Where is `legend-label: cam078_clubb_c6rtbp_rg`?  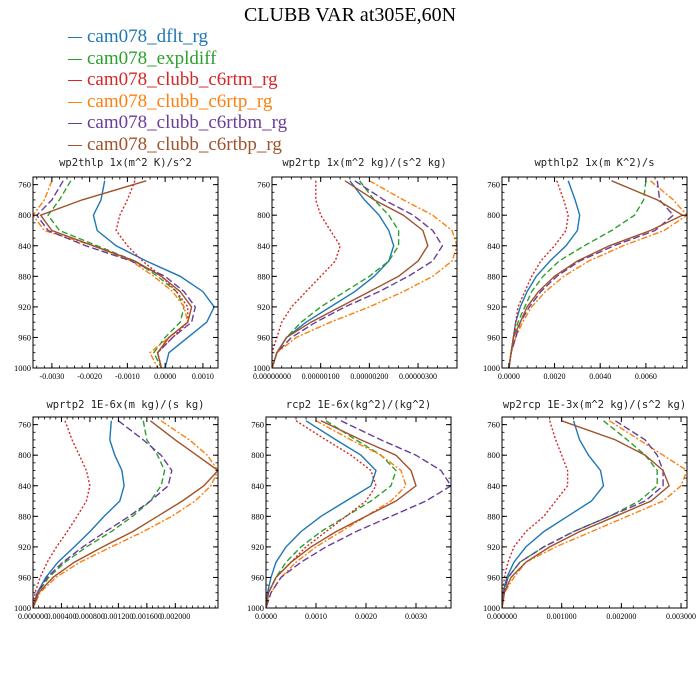 legend-label: cam078_clubb_c6rtbp_rg is located at coordinates (184, 144).